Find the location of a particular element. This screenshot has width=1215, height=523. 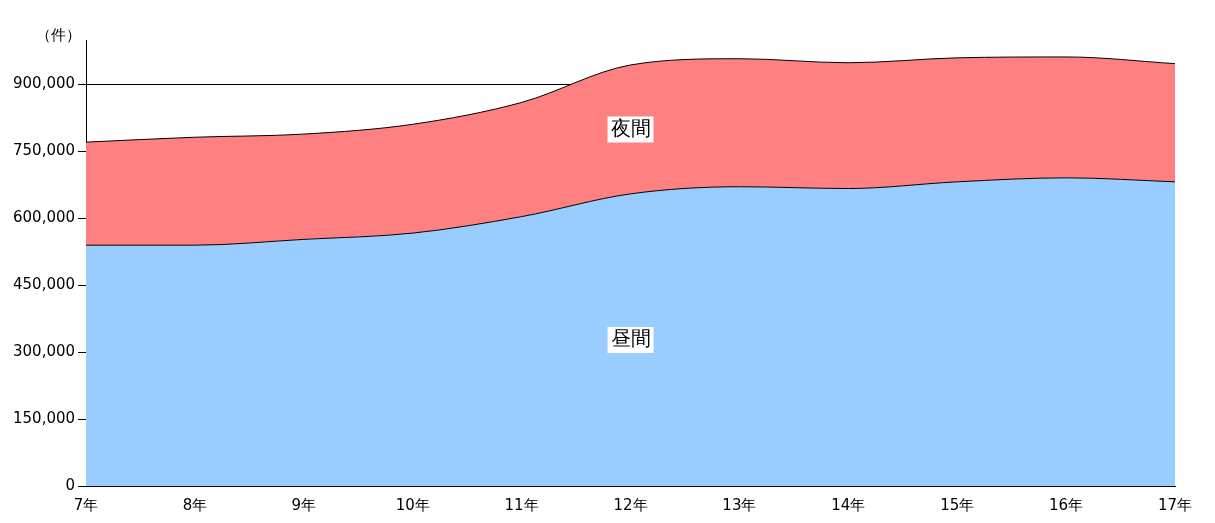

y-axis-title: （件） is located at coordinates (58, 34).